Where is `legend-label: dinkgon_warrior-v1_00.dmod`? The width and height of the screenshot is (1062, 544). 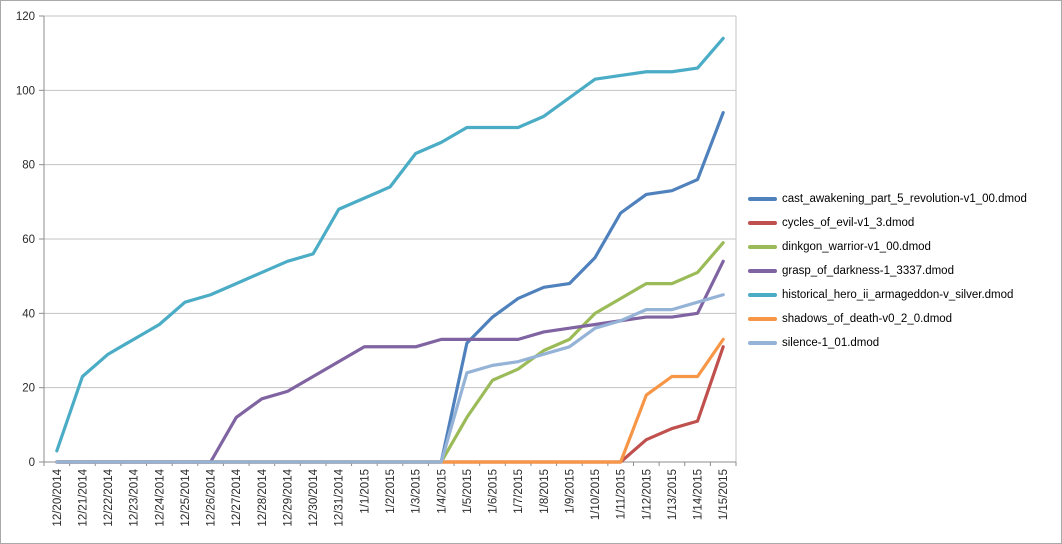
legend-label: dinkgon_warrior-v1_00.dmod is located at coordinates (856, 247).